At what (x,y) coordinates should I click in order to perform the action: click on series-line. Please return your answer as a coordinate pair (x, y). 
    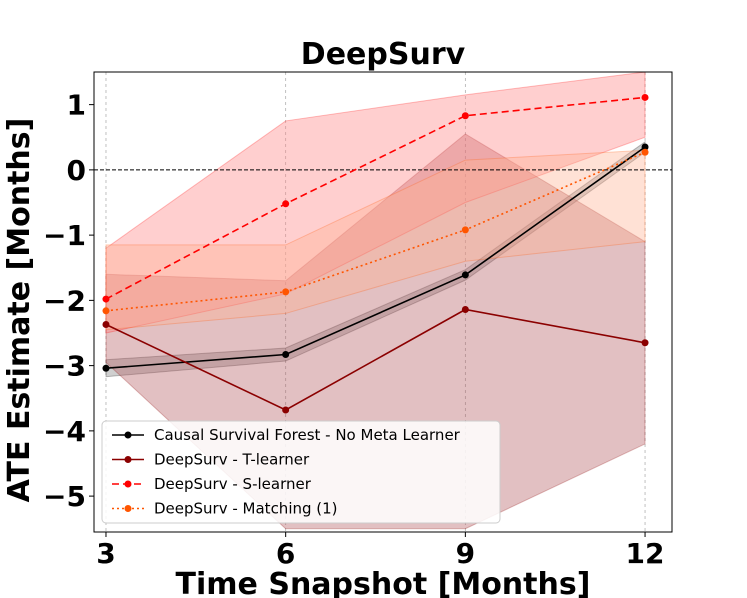
    Looking at the image, I should click on (375, 359).